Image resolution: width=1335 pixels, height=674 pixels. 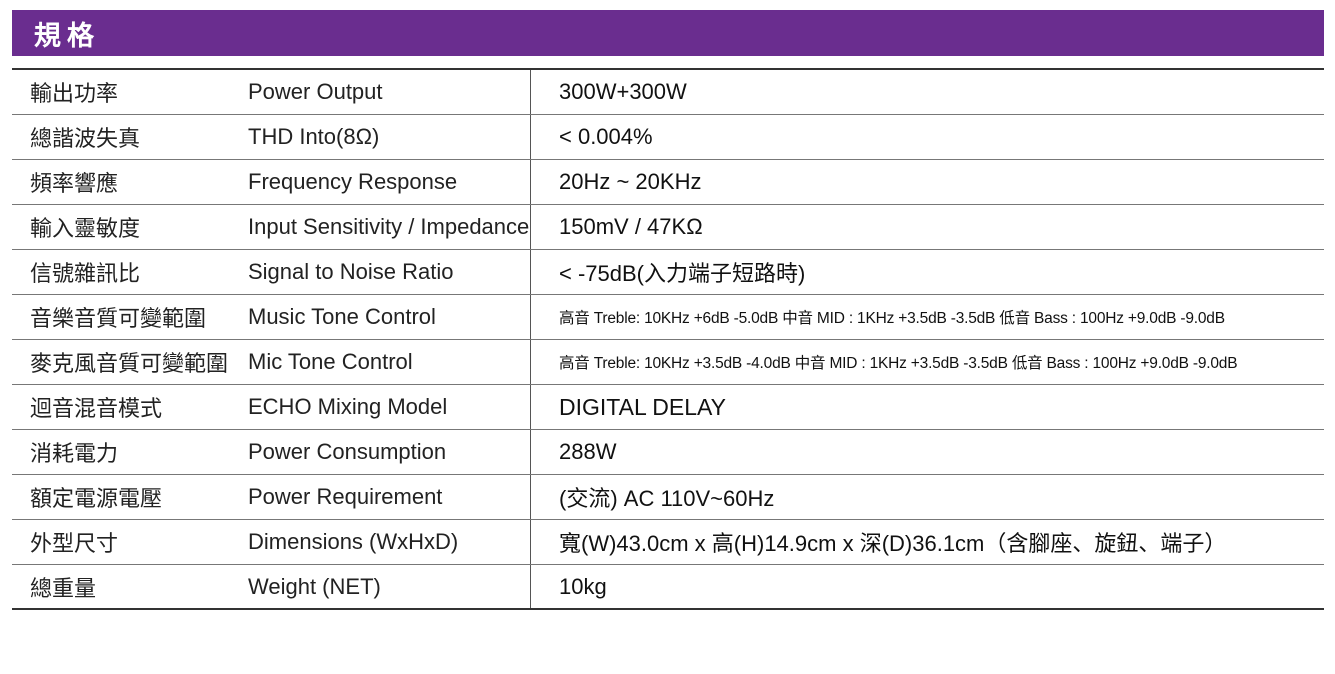 What do you see at coordinates (353, 181) in the screenshot?
I see `spec-label-en: Frequency Response` at bounding box center [353, 181].